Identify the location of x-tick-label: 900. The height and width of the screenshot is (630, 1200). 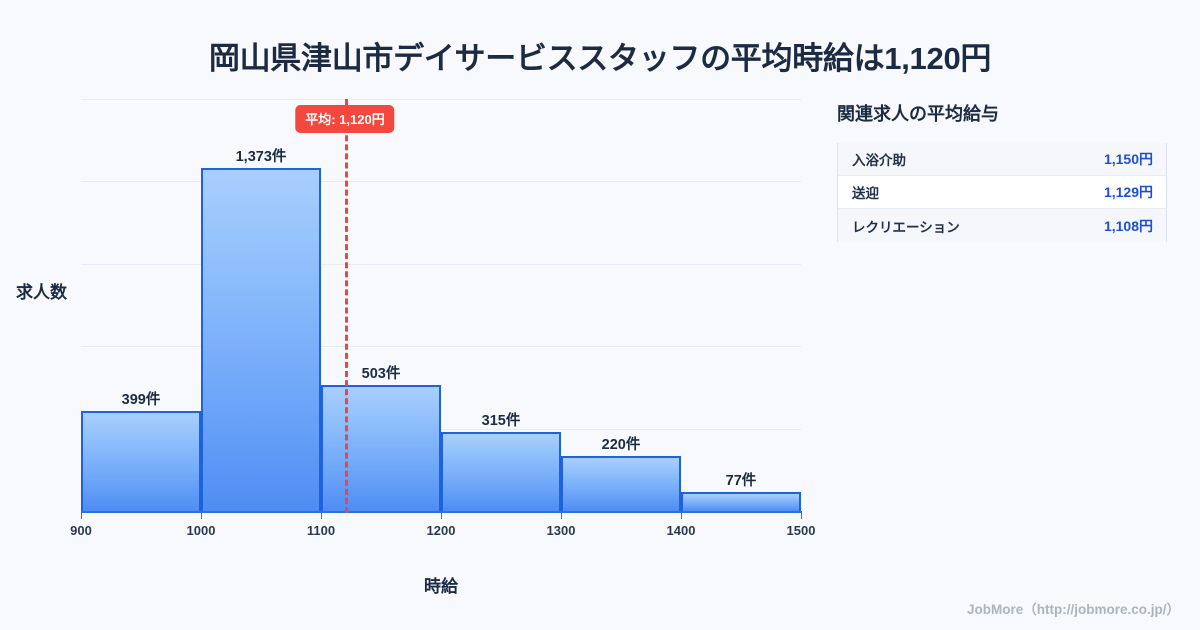
(81, 530).